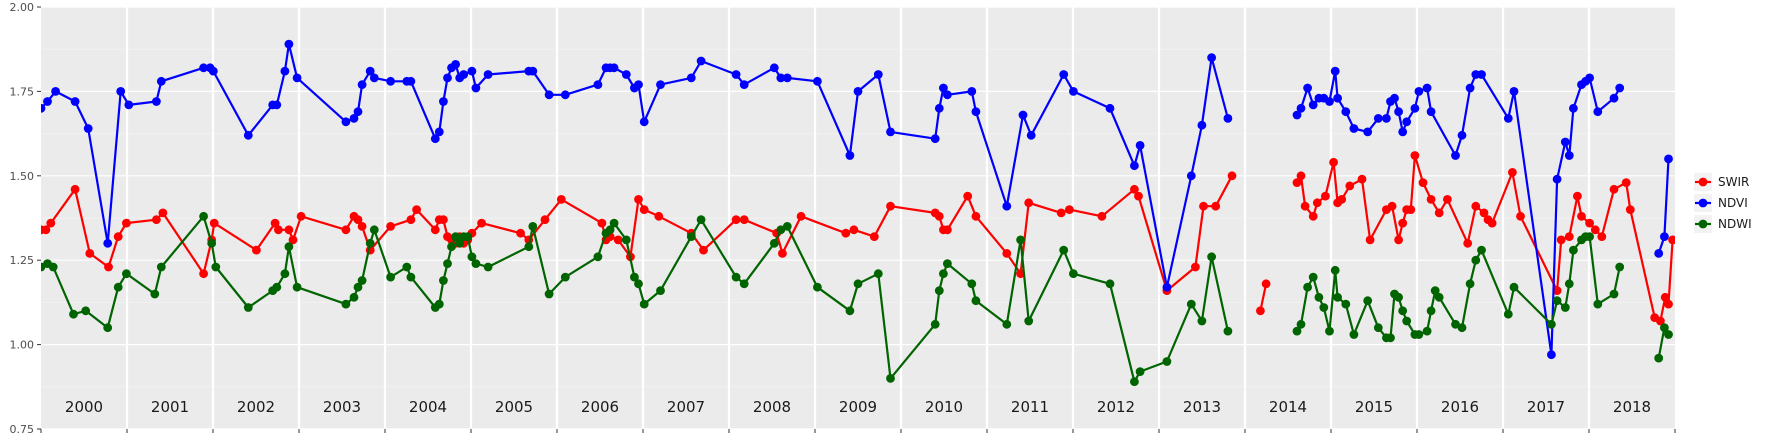  Describe the element at coordinates (1460, 407) in the screenshot. I see `year-label: 2016` at that location.